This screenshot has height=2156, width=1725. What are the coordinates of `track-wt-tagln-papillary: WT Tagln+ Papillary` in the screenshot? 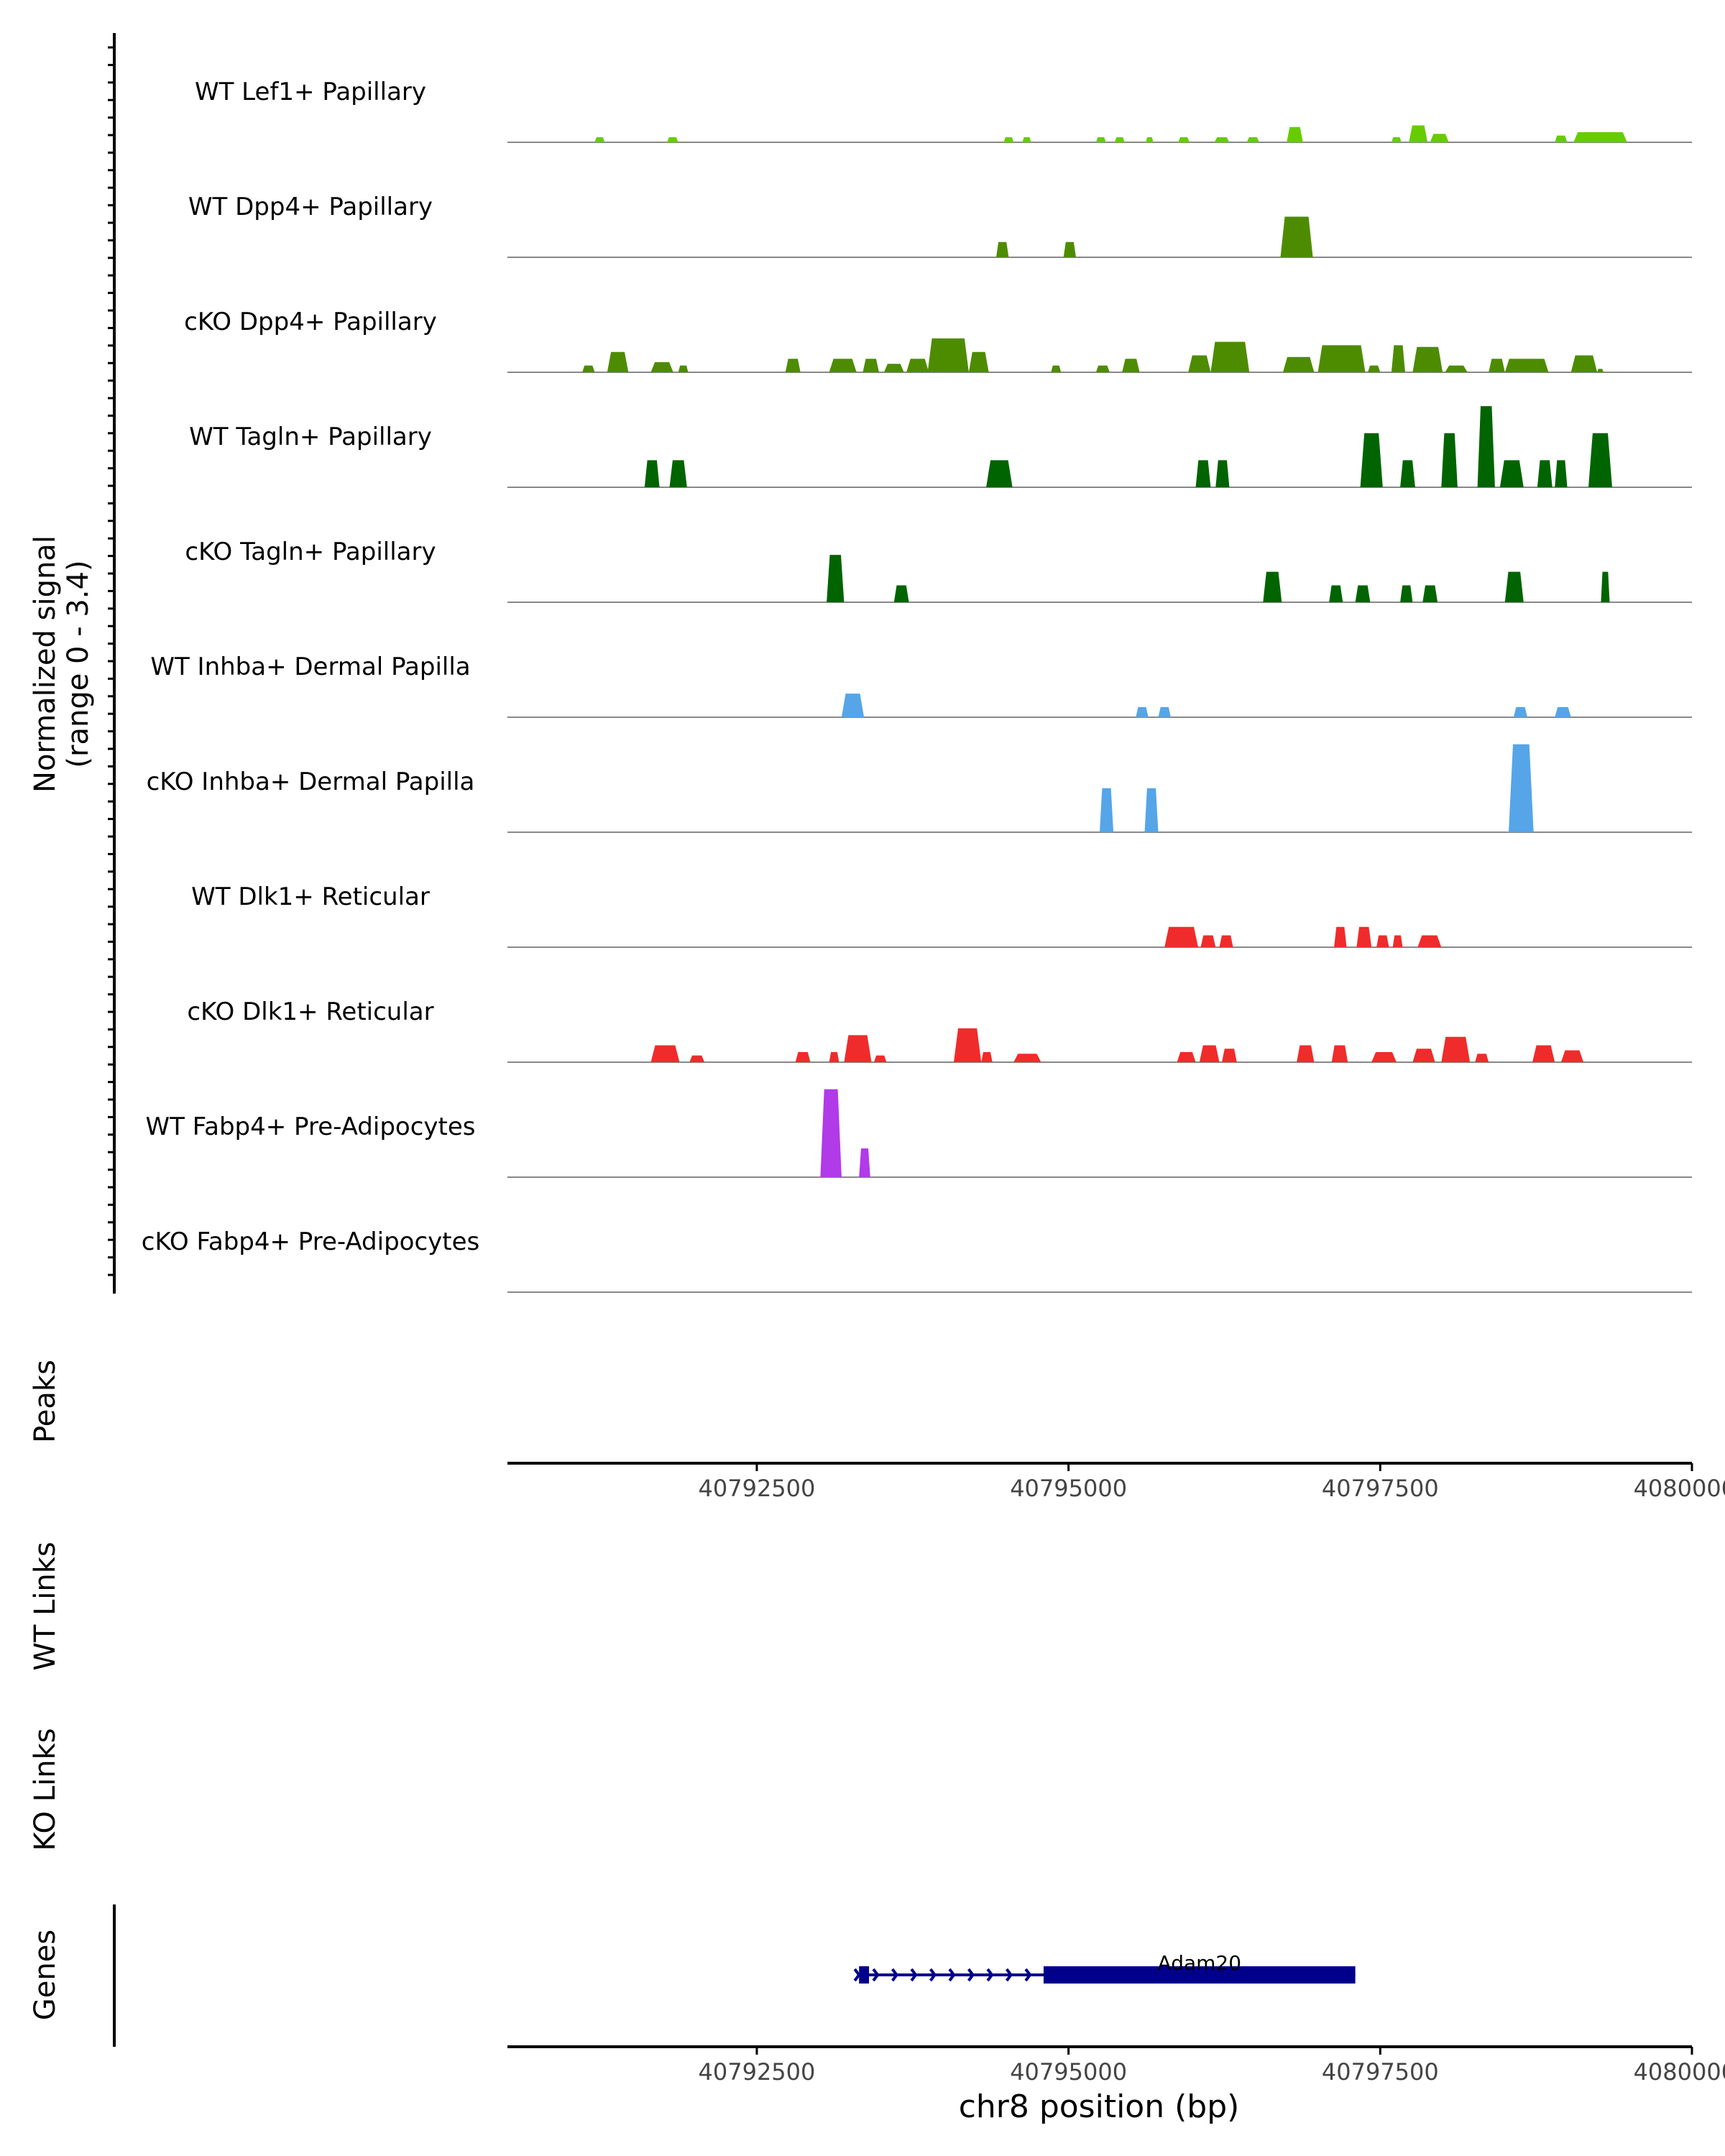 It's located at (940, 447).